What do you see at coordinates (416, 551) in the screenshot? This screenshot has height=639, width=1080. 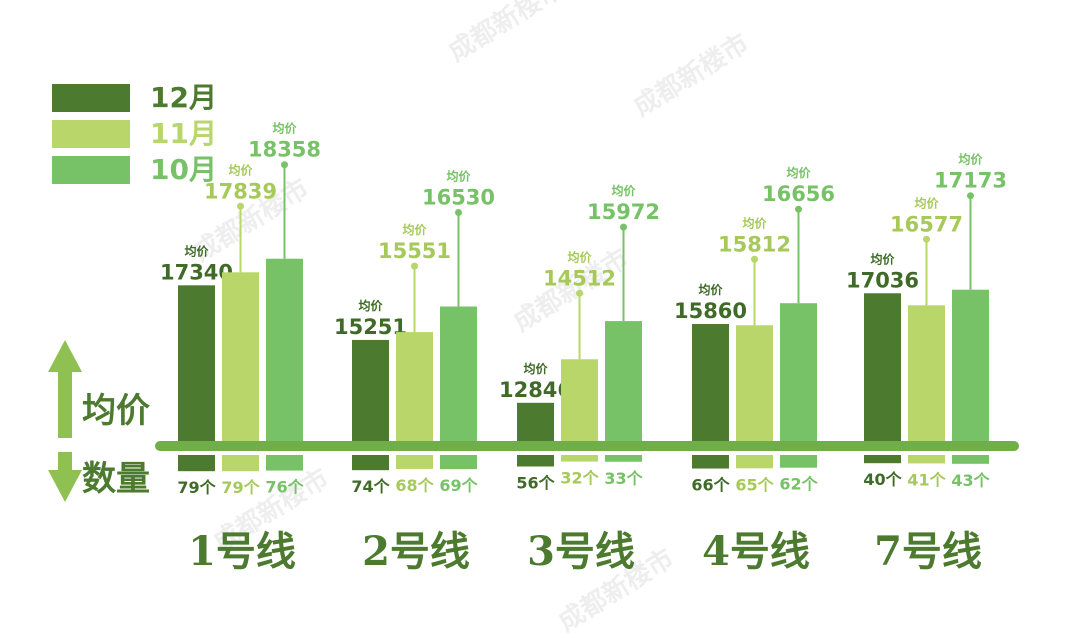 I see `category-label: 2号线` at bounding box center [416, 551].